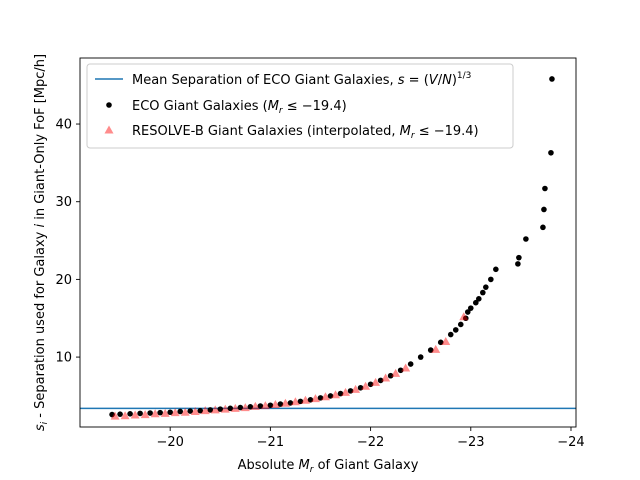  I want to click on x-tick-label: −23, so click(470, 442).